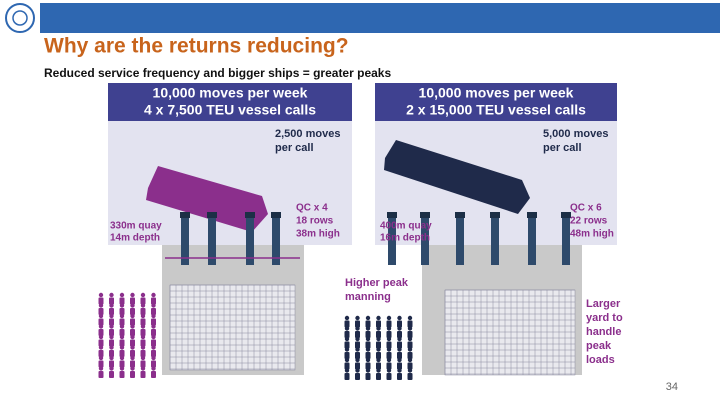  Describe the element at coordinates (603, 304) in the screenshot. I see `yard-callout: Larger` at that location.